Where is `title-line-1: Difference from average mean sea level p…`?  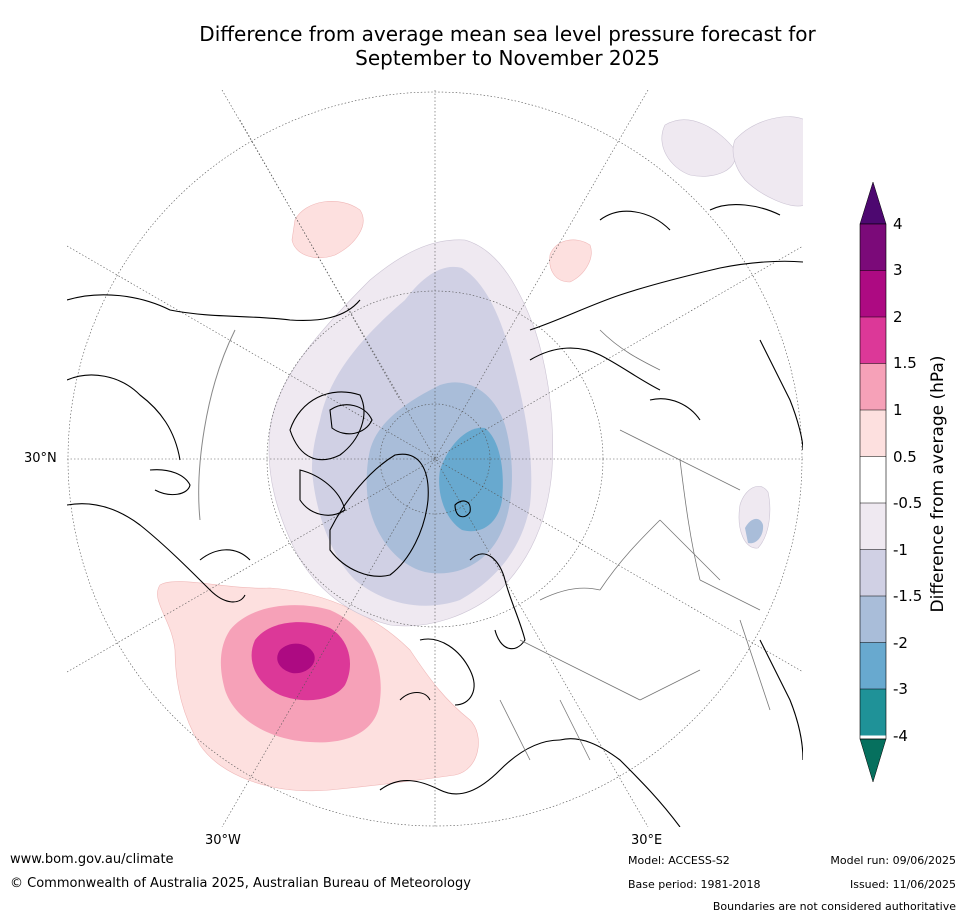 title-line-1: Difference from average mean sea level p… is located at coordinates (507, 34).